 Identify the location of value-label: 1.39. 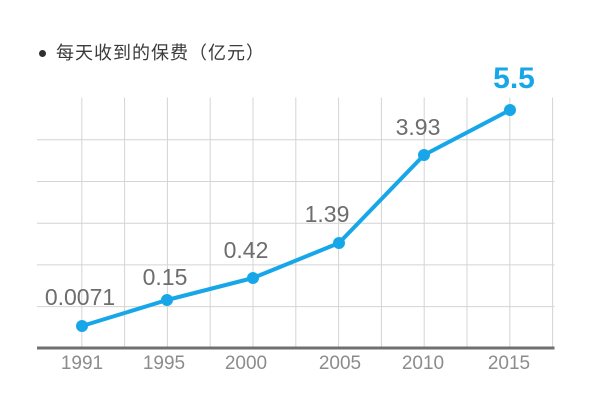
(327, 214).